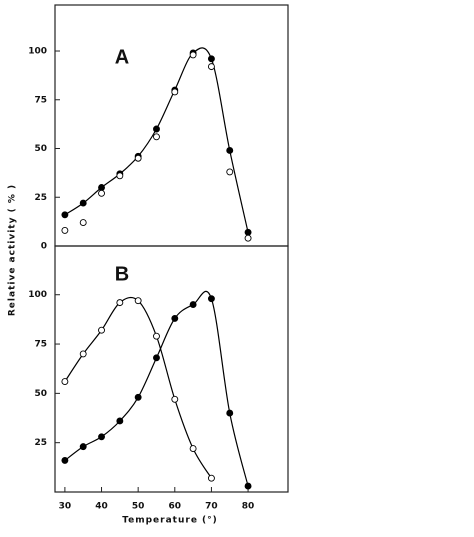  What do you see at coordinates (122, 57) in the screenshot?
I see `panel-letter: A` at bounding box center [122, 57].